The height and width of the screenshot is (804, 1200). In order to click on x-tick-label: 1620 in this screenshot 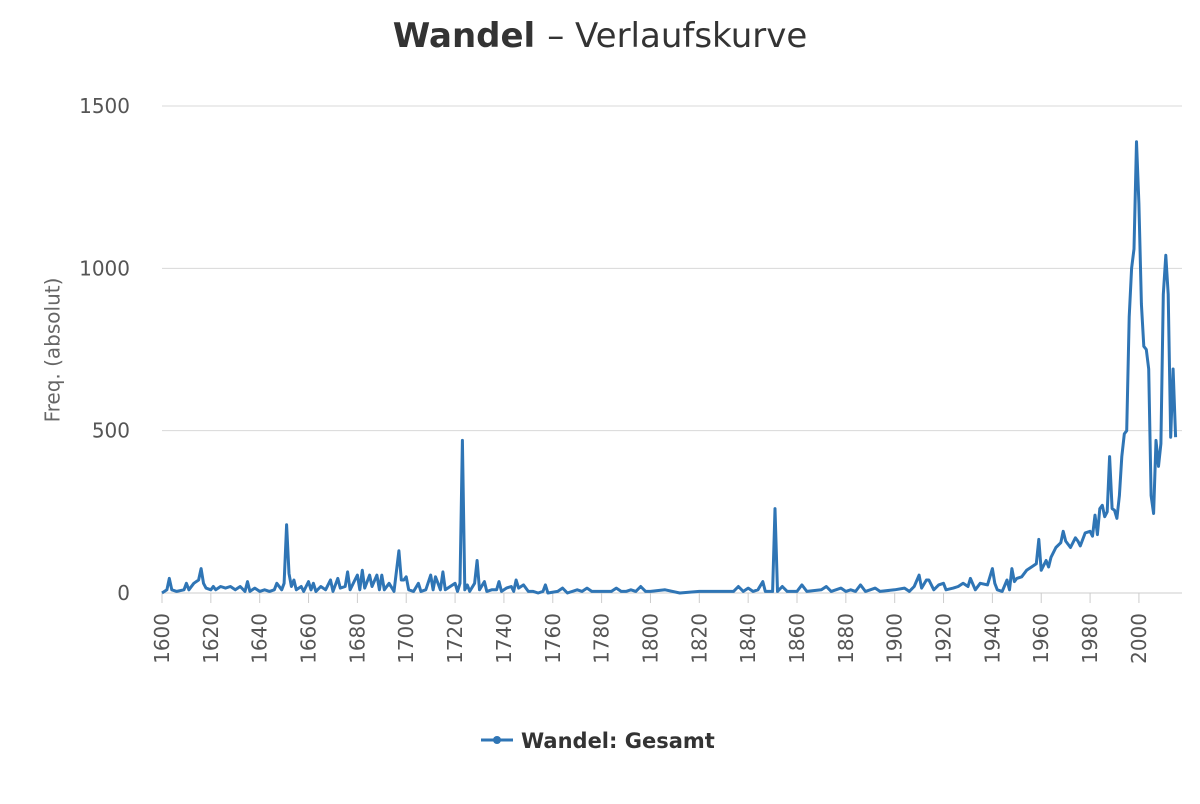, I will do `click(211, 638)`.